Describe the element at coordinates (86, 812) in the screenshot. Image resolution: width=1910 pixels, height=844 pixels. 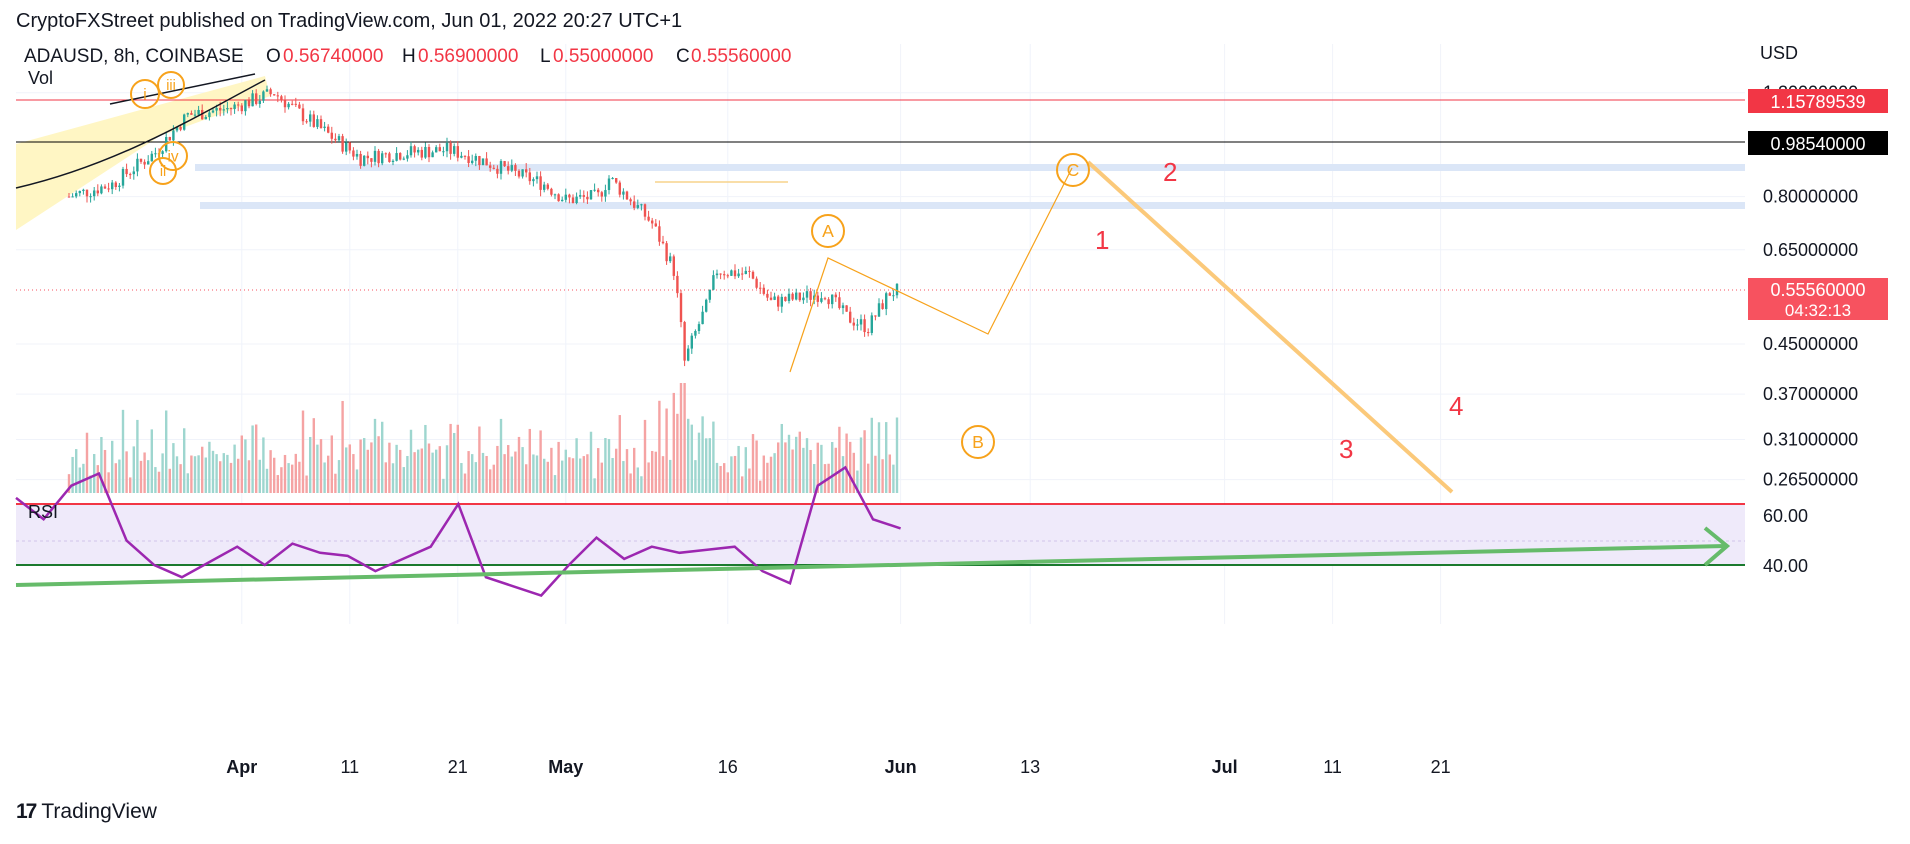
I see `tradingview-footer: 17 TradingView` at that location.